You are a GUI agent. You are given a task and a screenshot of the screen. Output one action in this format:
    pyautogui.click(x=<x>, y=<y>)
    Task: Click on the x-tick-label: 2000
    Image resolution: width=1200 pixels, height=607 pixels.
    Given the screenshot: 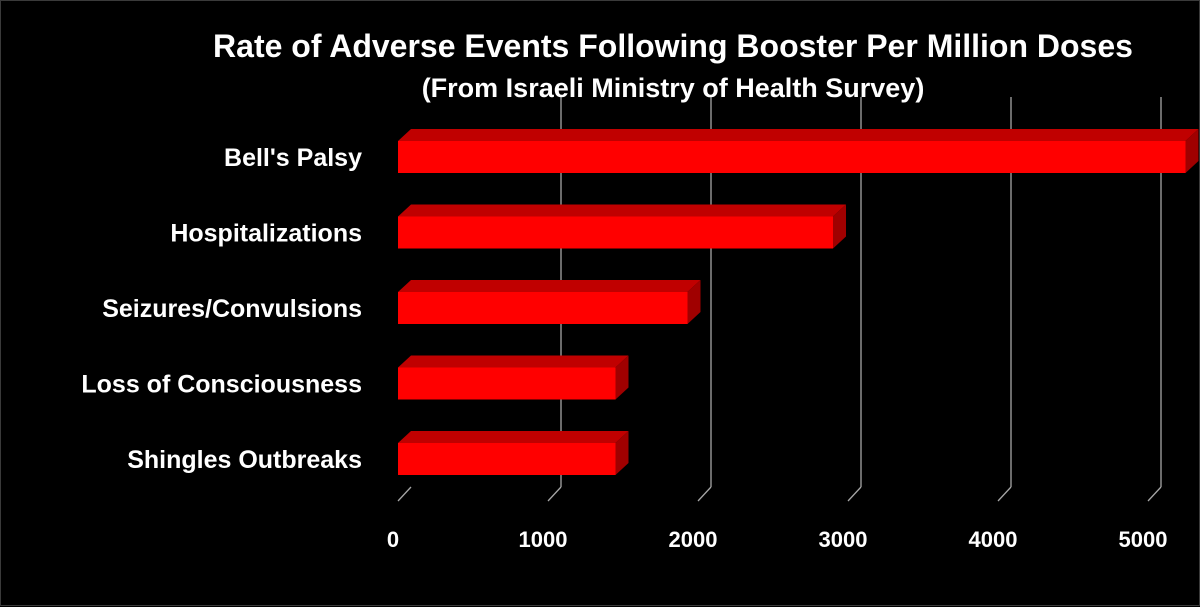 What is the action you would take?
    pyautogui.click(x=693, y=539)
    